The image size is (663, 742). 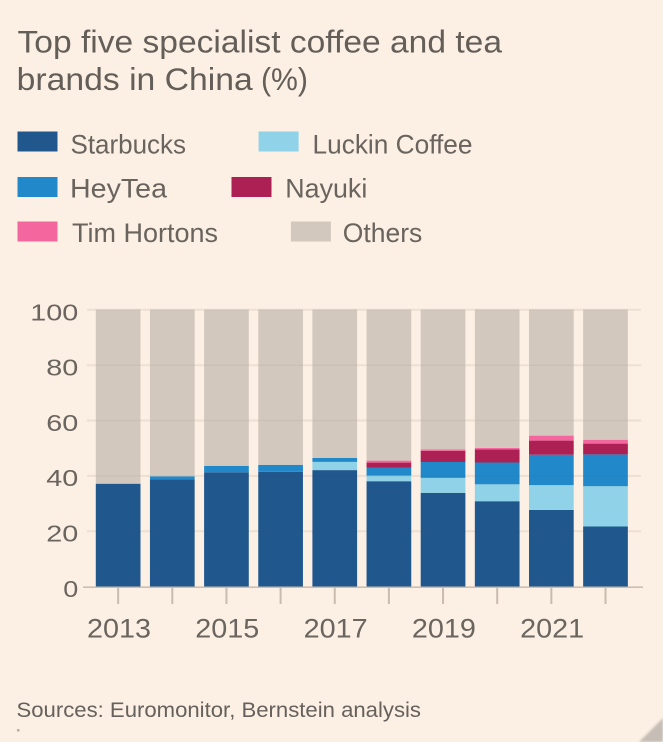 What do you see at coordinates (62, 478) in the screenshot?
I see `svg-text: 40` at bounding box center [62, 478].